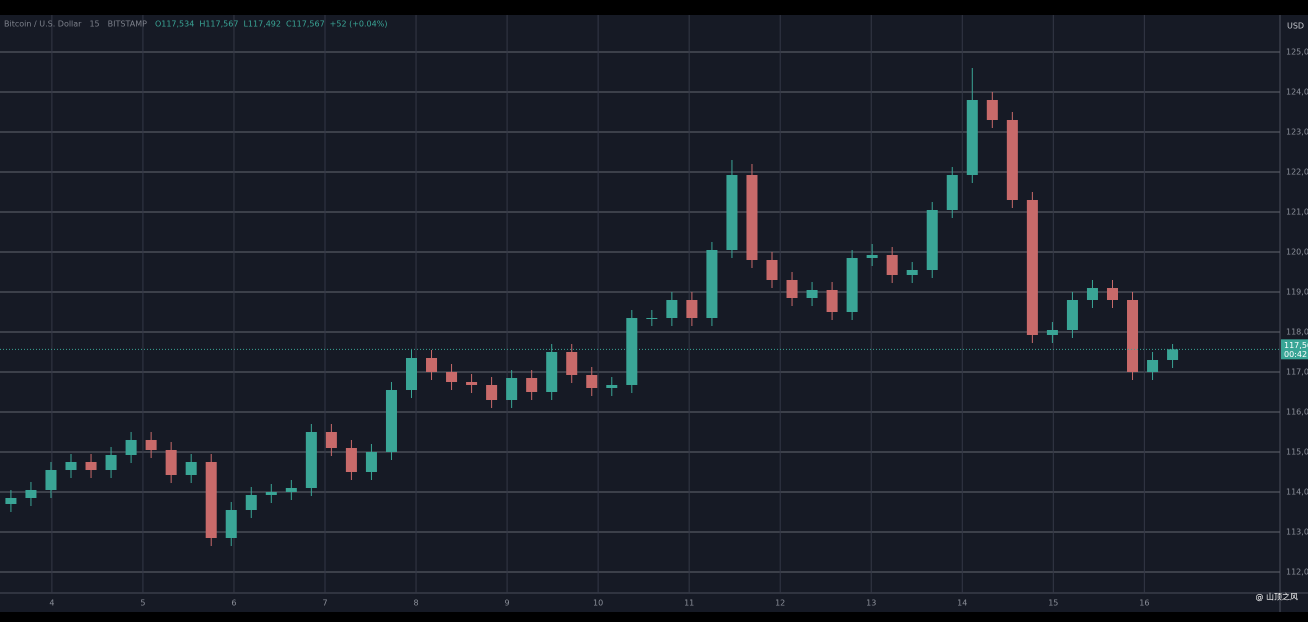  What do you see at coordinates (1297, 292) in the screenshot?
I see `y-tick-label: 119,000` at bounding box center [1297, 292].